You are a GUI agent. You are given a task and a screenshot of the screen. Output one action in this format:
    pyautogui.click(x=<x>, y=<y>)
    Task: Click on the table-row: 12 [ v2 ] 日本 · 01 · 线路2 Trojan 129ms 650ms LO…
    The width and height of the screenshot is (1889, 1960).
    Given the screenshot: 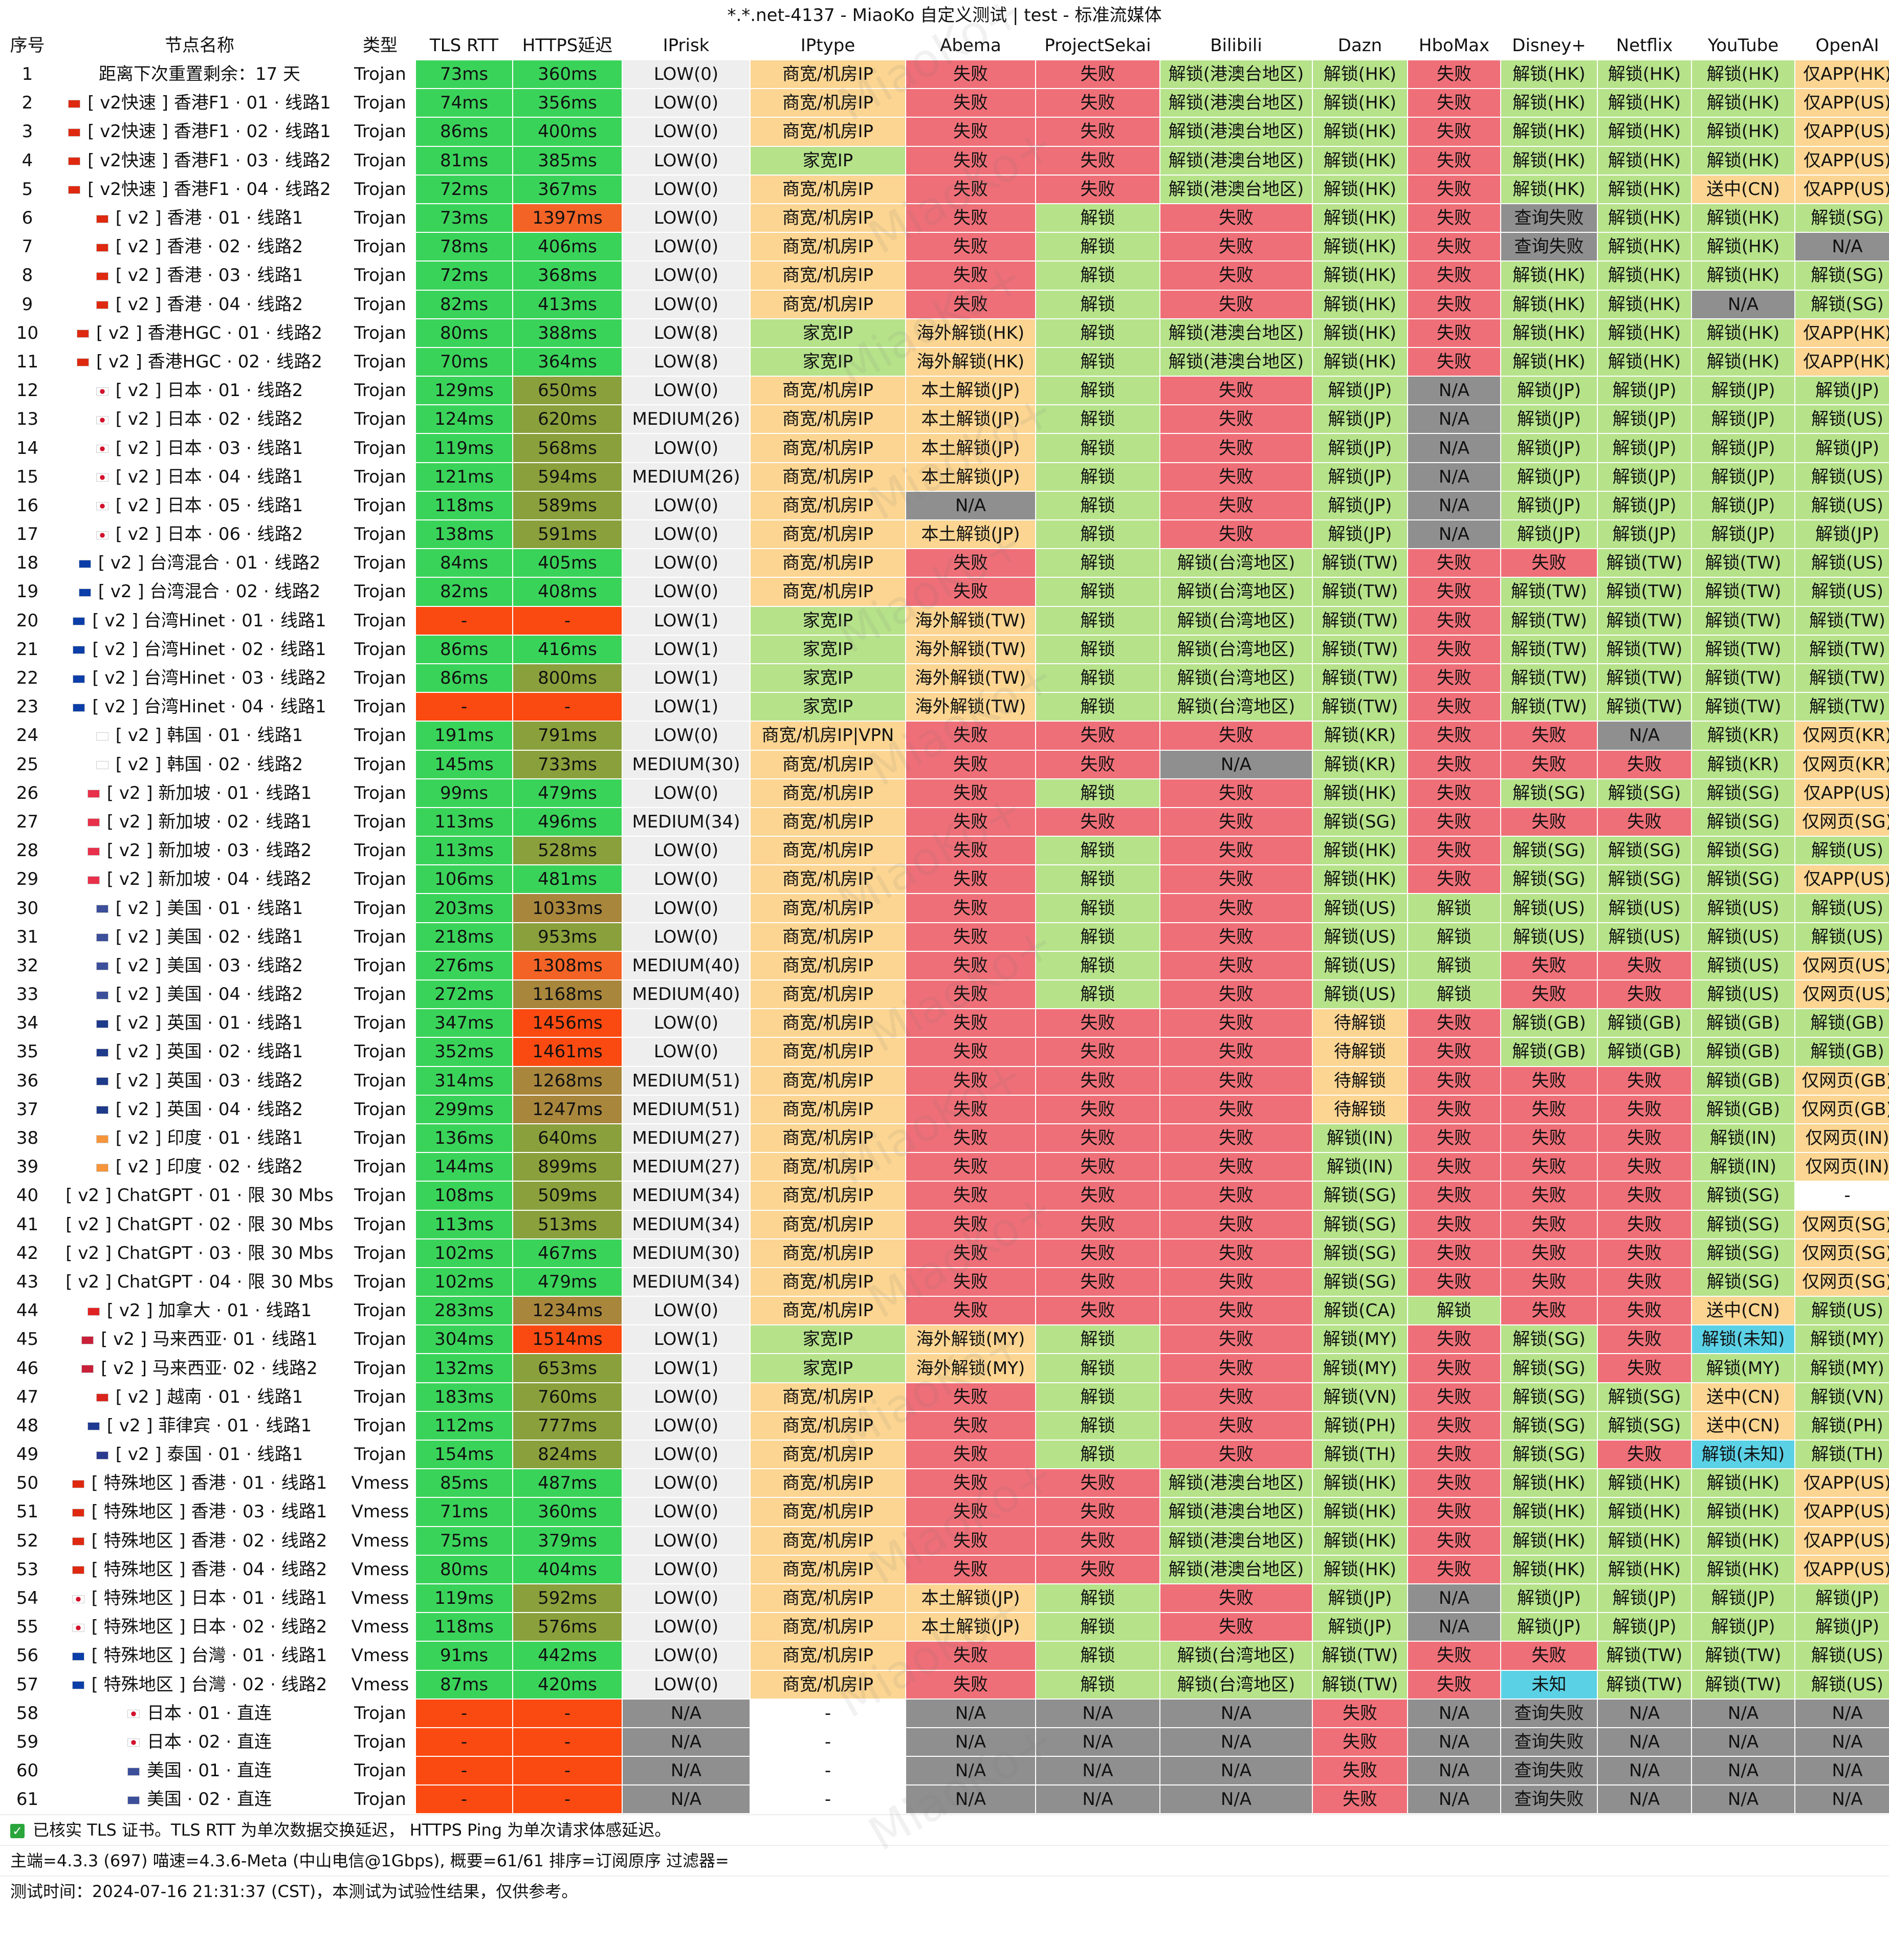 What is the action you would take?
    pyautogui.click(x=944, y=391)
    